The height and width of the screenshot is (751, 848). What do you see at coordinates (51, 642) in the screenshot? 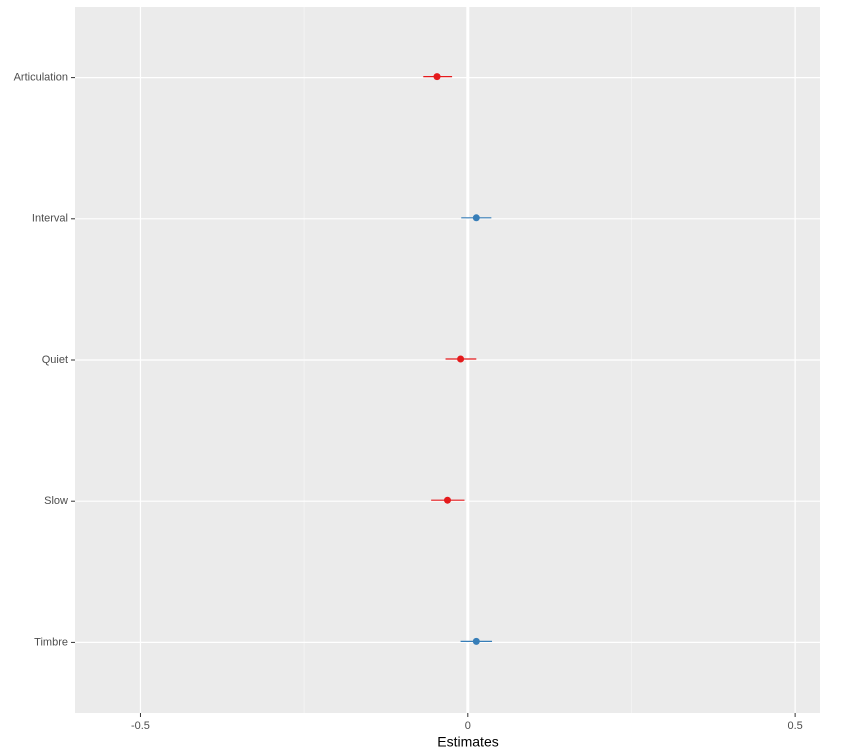
I see `y-tick-label: Timbre` at bounding box center [51, 642].